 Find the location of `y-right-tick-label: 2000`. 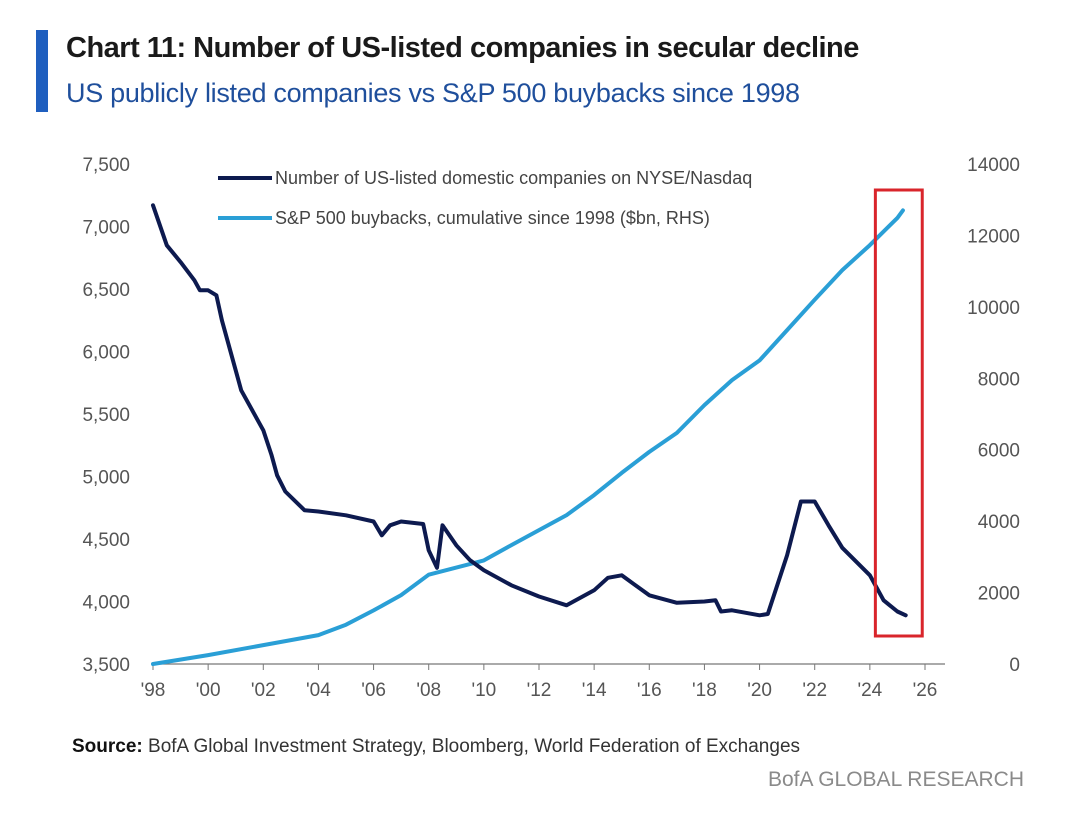

y-right-tick-label: 2000 is located at coordinates (999, 594).